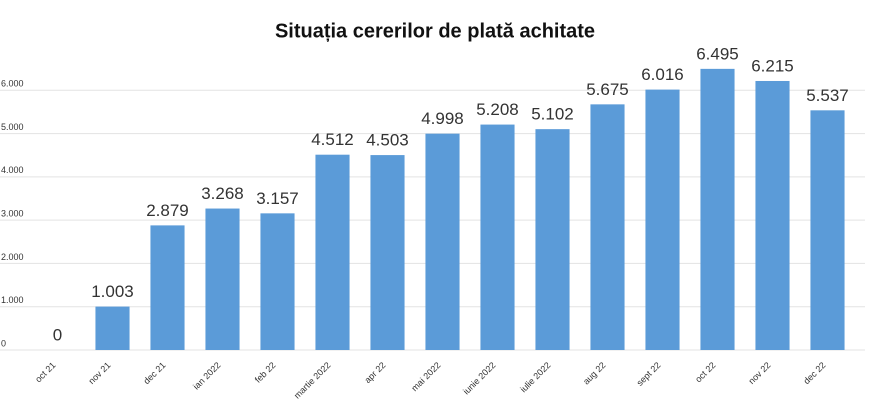  Describe the element at coordinates (12, 84) in the screenshot. I see `y-tick-label: 6.000` at that location.